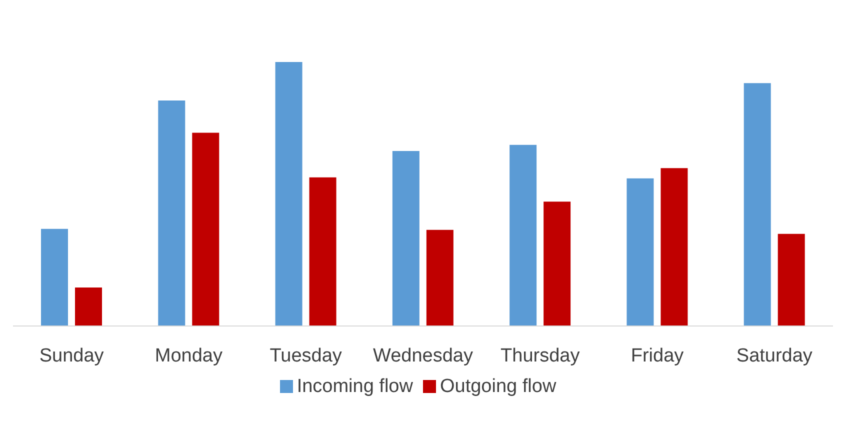  I want to click on x-tick-label: Thursday, so click(540, 355).